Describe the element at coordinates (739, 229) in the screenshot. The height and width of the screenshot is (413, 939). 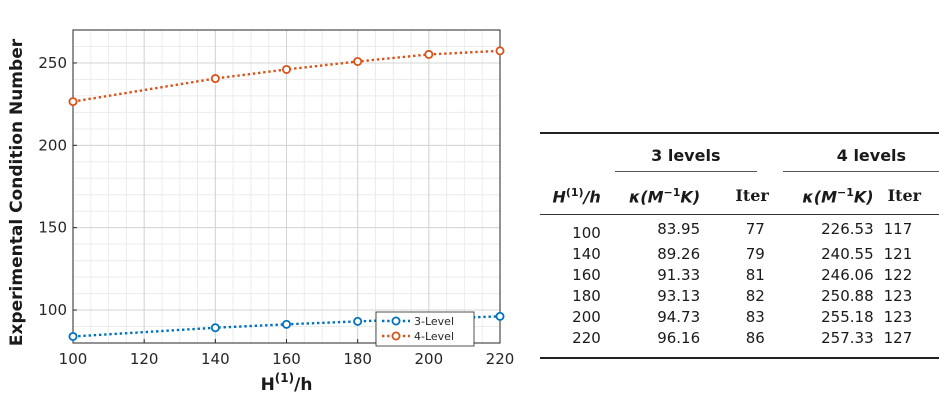
I see `table-row: 100 83.95 77 226.53 117` at that location.